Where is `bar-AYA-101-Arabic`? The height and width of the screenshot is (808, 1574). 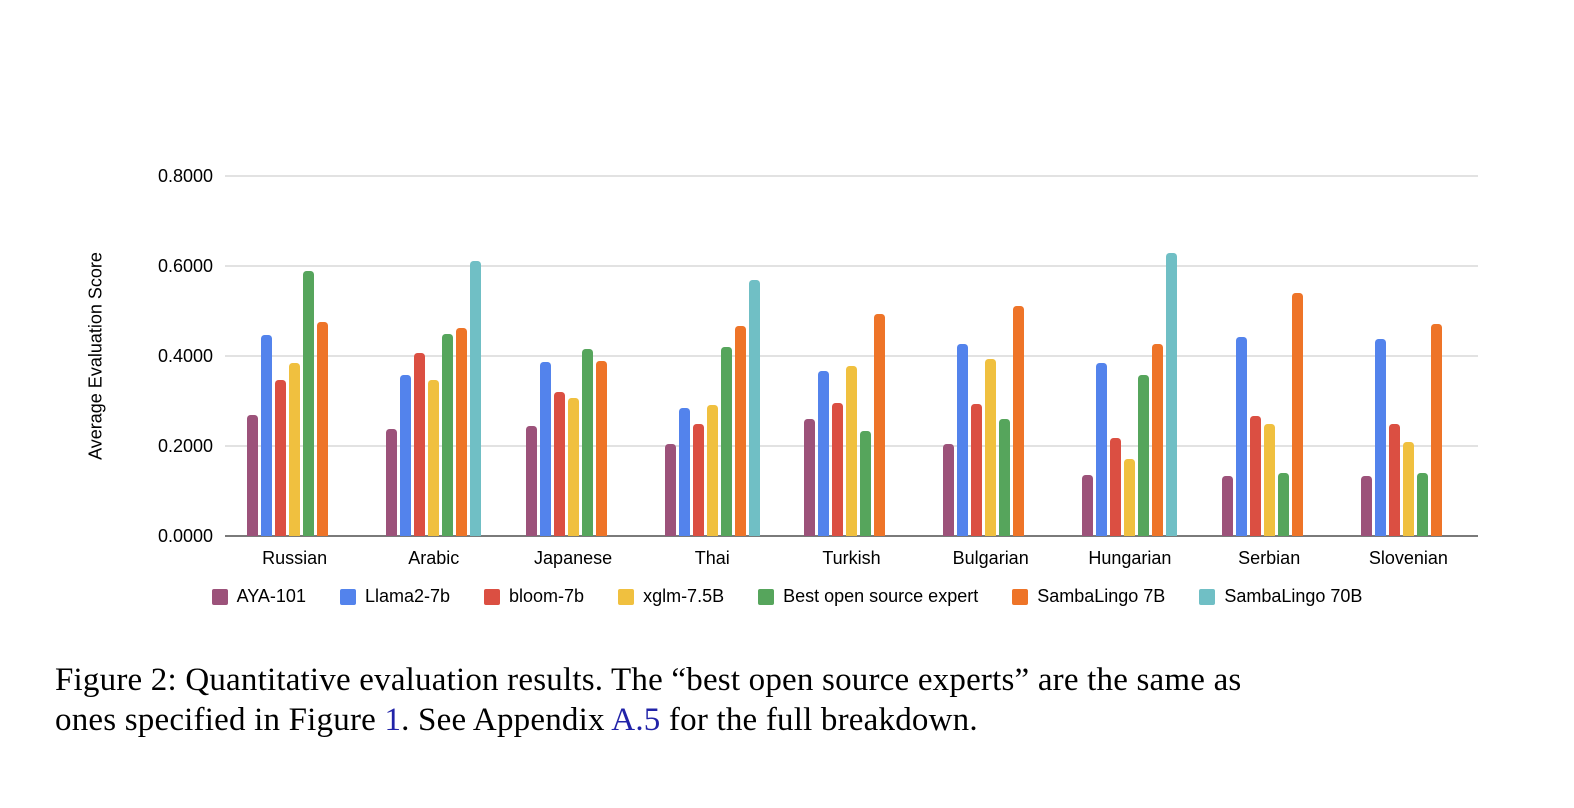
bar-AYA-101-Arabic is located at coordinates (392, 482).